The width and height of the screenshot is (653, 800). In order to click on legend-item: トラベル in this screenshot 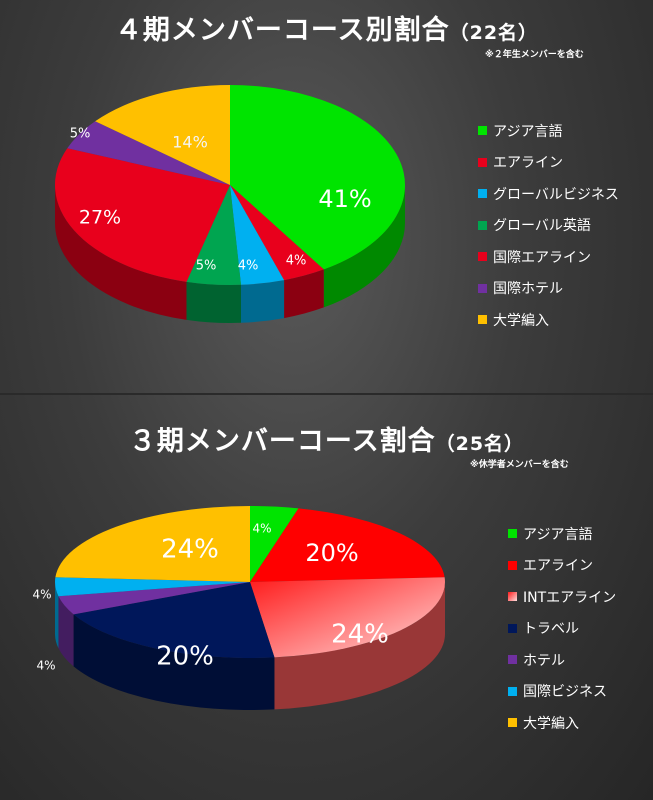, I will do `click(562, 629)`.